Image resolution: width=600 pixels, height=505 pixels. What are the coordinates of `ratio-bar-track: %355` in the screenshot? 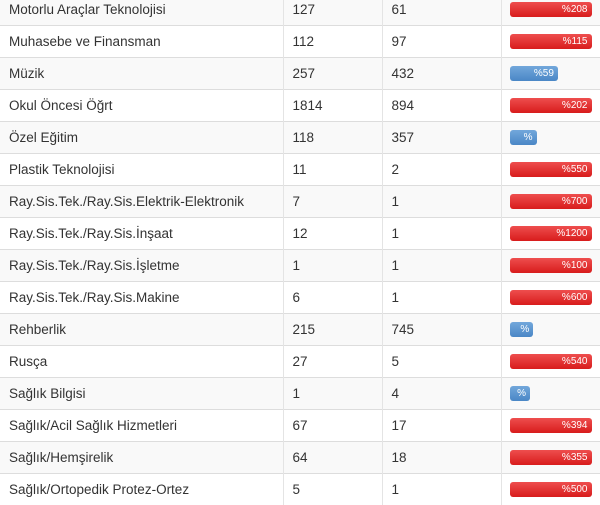 It's located at (551, 457).